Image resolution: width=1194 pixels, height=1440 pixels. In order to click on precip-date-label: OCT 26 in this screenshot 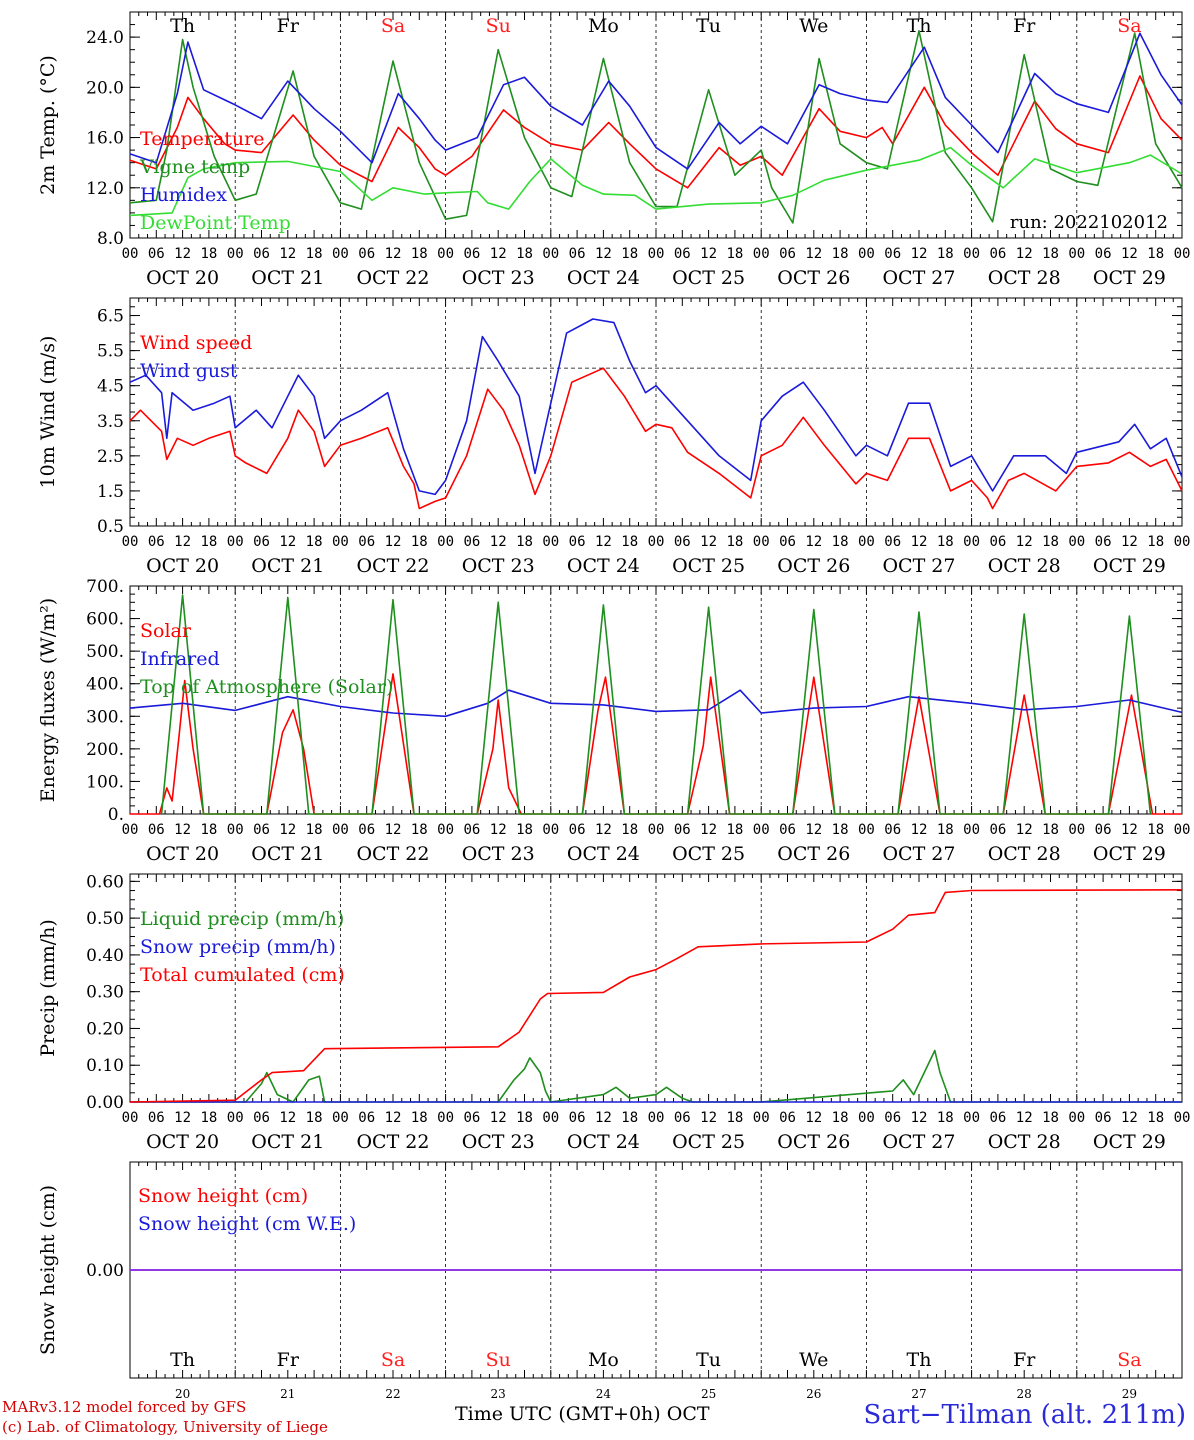, I will do `click(813, 1142)`.